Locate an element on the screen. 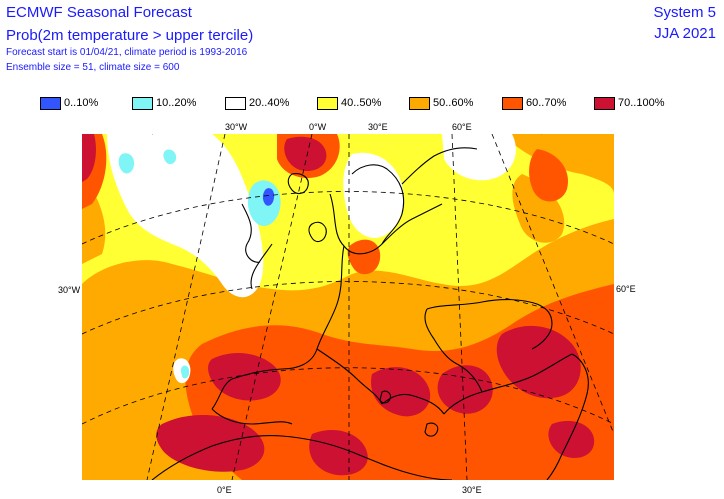 Image resolution: width=724 pixels, height=499 pixels. legend-item: 60..70% is located at coordinates (534, 103).